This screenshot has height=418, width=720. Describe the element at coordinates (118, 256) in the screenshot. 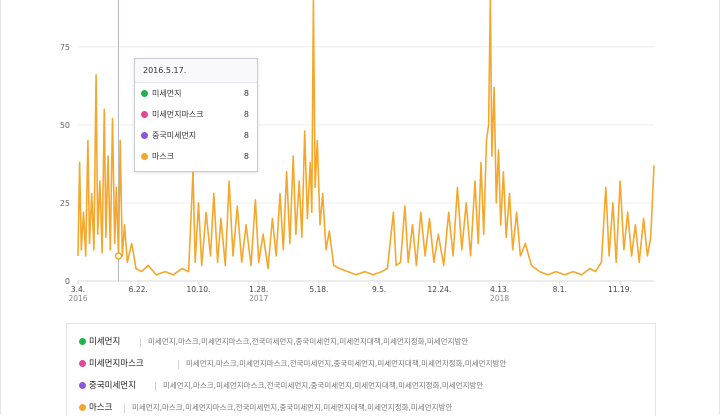

I see `hover-point-marker` at that location.